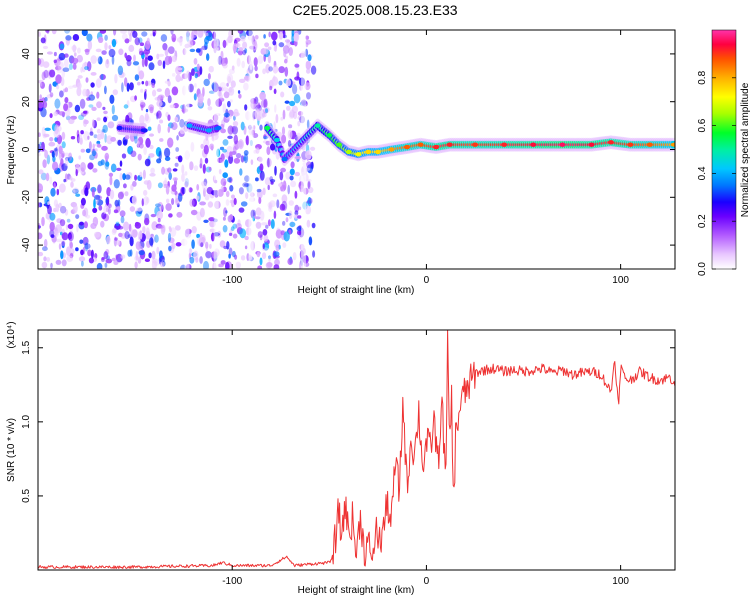 This screenshot has height=600, width=750. Describe the element at coordinates (745, 149) in the screenshot. I see `colorbar-label: Normalized spectral amplitude` at that location.